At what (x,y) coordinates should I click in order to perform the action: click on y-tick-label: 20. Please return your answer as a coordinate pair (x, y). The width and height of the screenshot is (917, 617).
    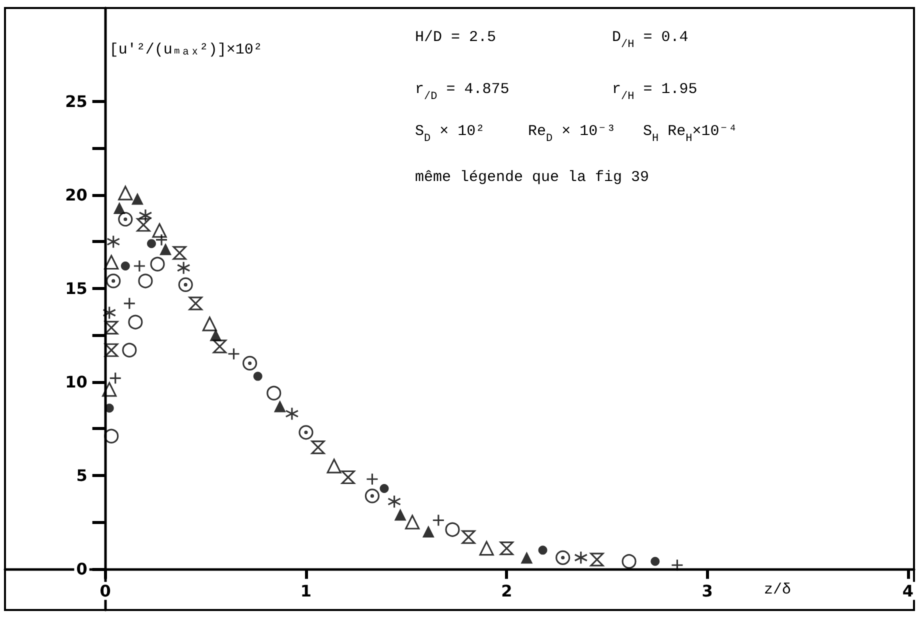
    Looking at the image, I should click on (76, 194).